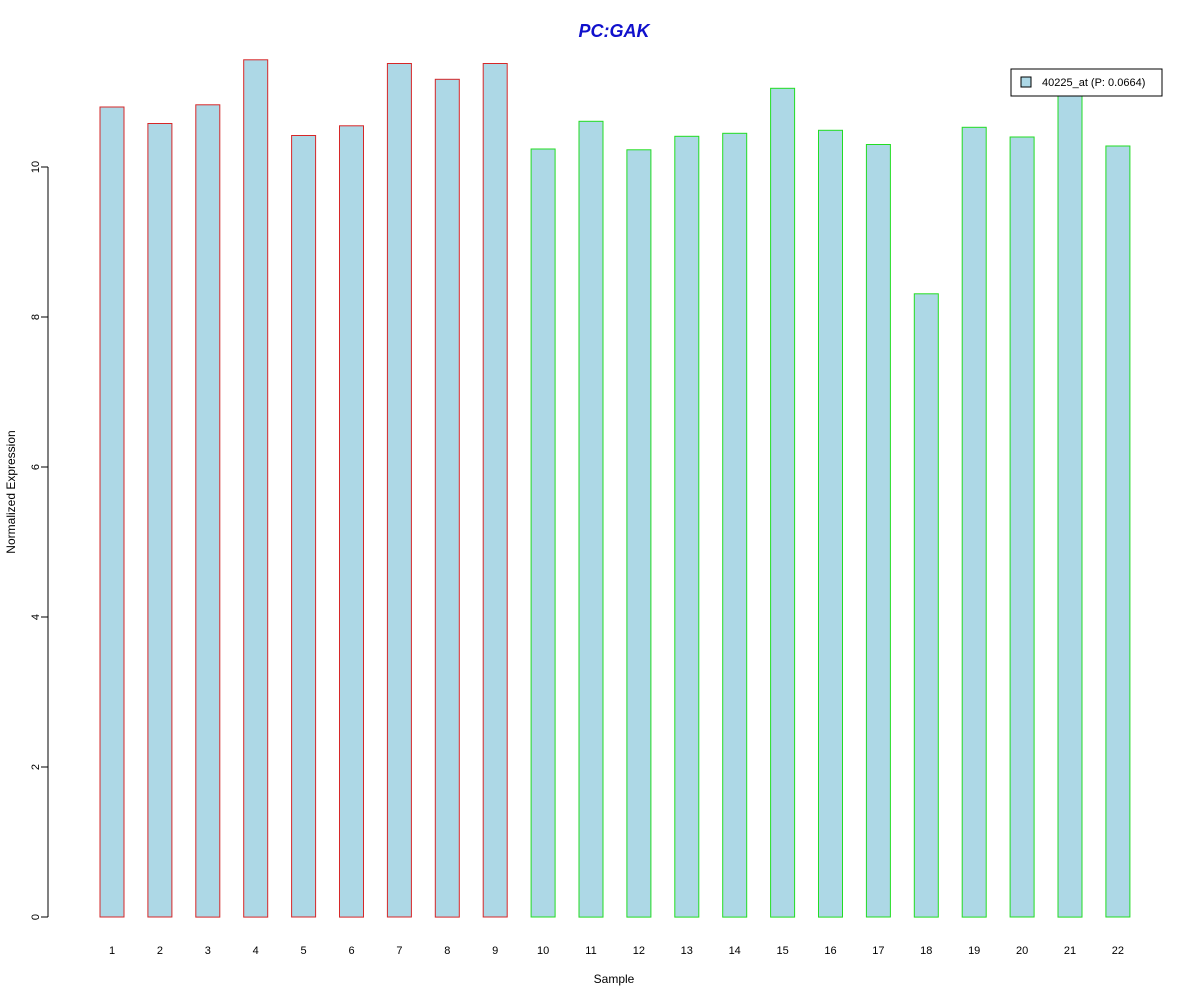 The image size is (1200, 1005). What do you see at coordinates (974, 951) in the screenshot?
I see `x-tick-label: 19` at bounding box center [974, 951].